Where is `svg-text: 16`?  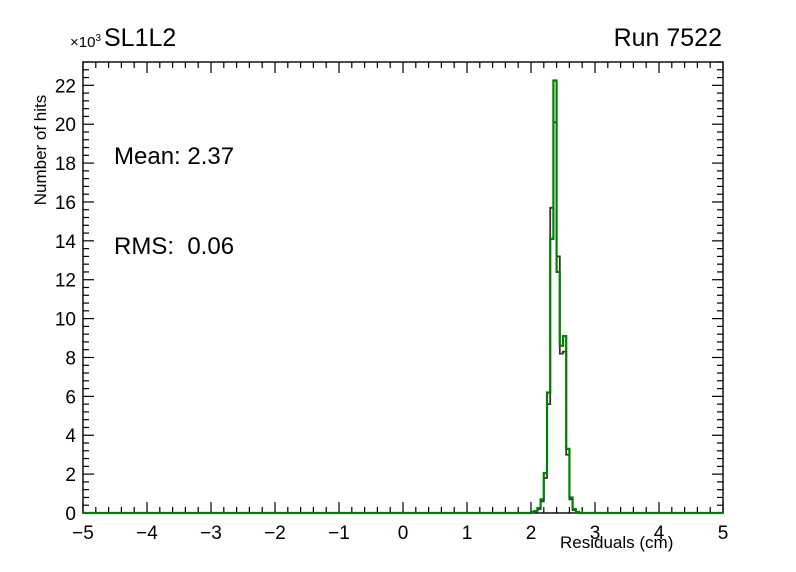
svg-text: 16 is located at coordinates (65, 203).